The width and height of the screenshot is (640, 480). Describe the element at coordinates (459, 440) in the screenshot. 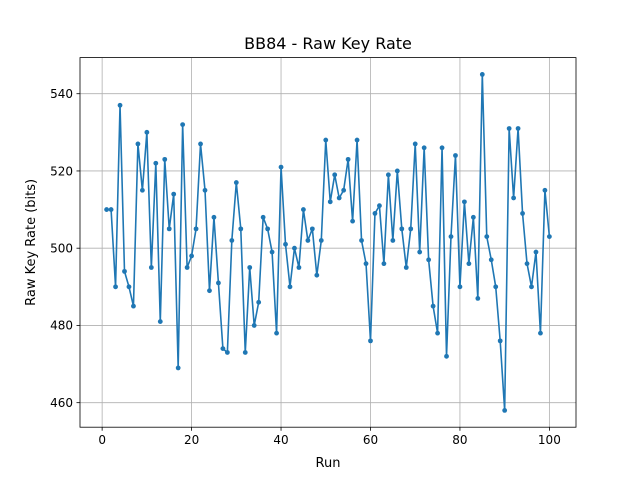

I see `x-tick-label: 80` at that location.